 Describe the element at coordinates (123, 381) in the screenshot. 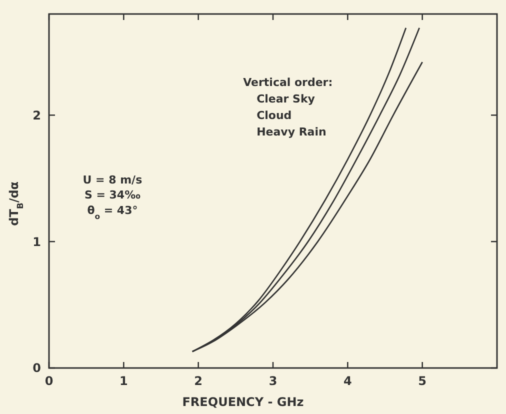

I see `x-tick-label: 1` at that location.